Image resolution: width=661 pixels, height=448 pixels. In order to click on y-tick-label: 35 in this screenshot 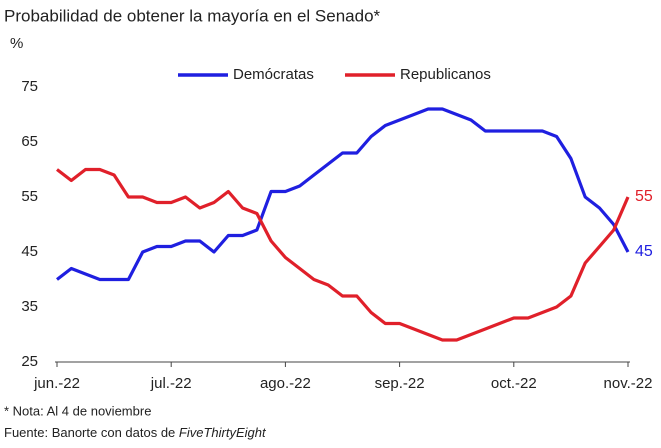, I will do `click(29, 306)`.